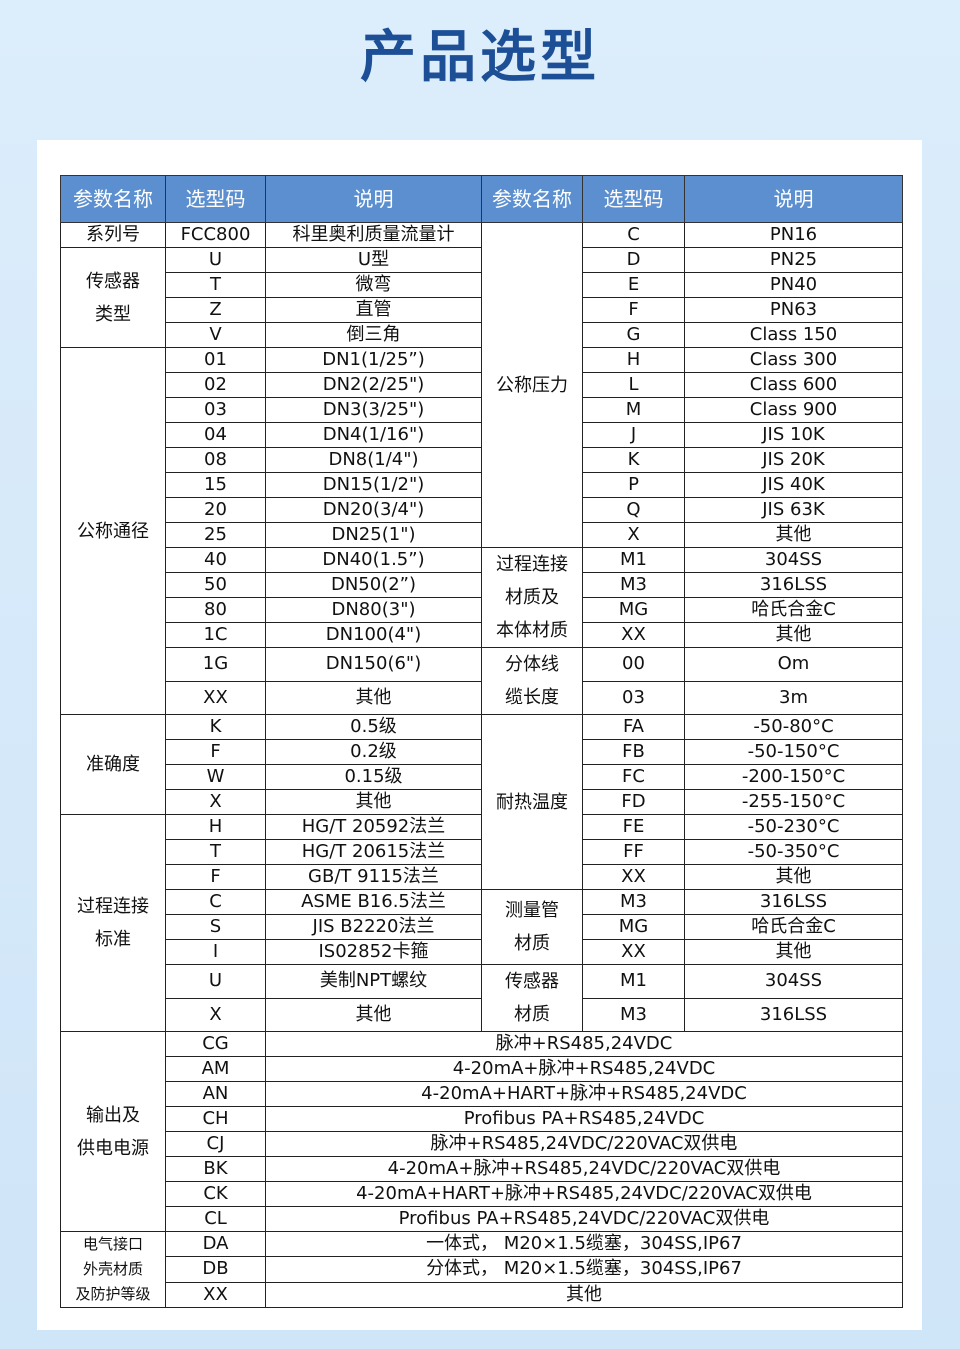 The image size is (960, 1349). What do you see at coordinates (215, 1169) in the screenshot?
I see `option-code: BK` at bounding box center [215, 1169].